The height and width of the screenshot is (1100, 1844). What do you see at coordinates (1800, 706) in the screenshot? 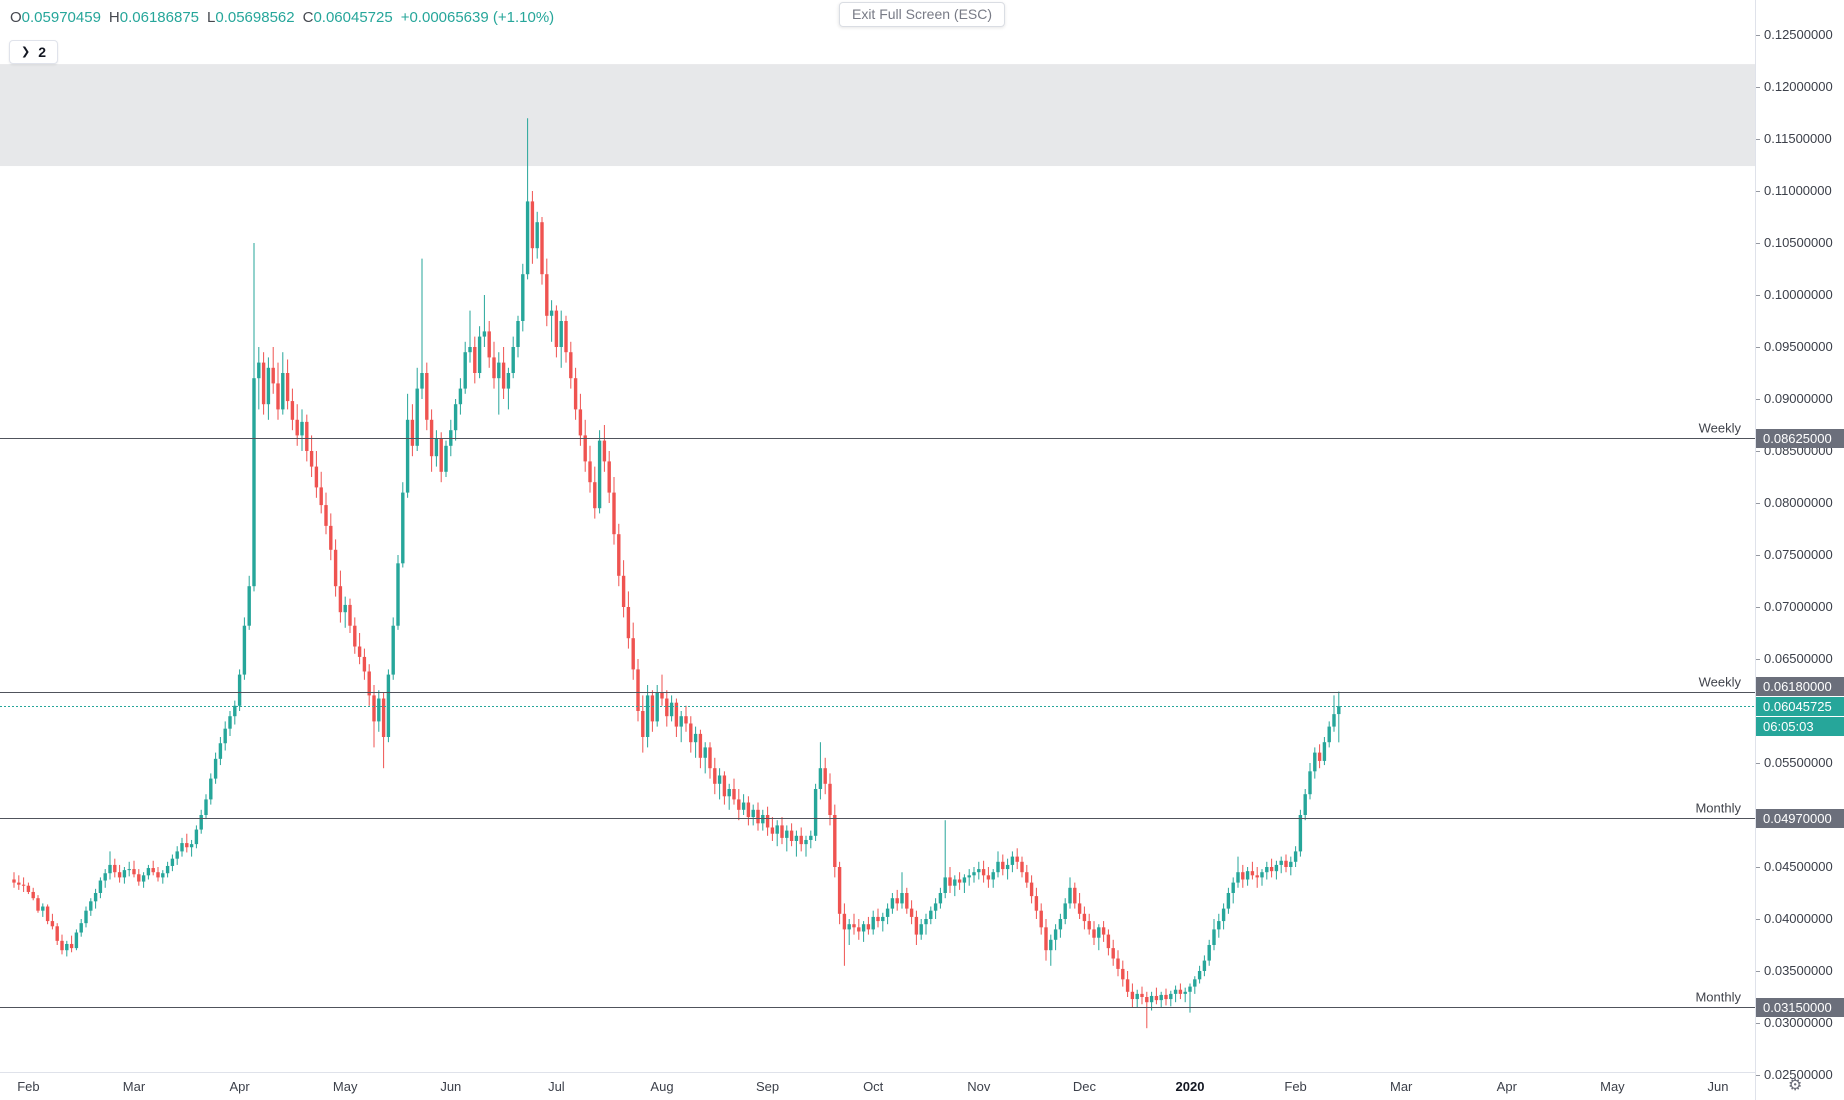
I see `current-price-tag: 0.06045725` at bounding box center [1800, 706].